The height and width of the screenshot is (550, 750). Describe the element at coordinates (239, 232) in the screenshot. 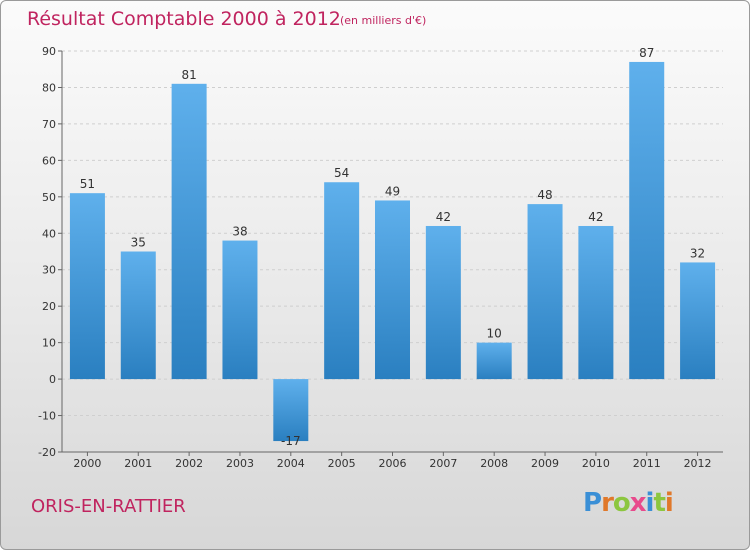

I see `data-label: 38` at that location.